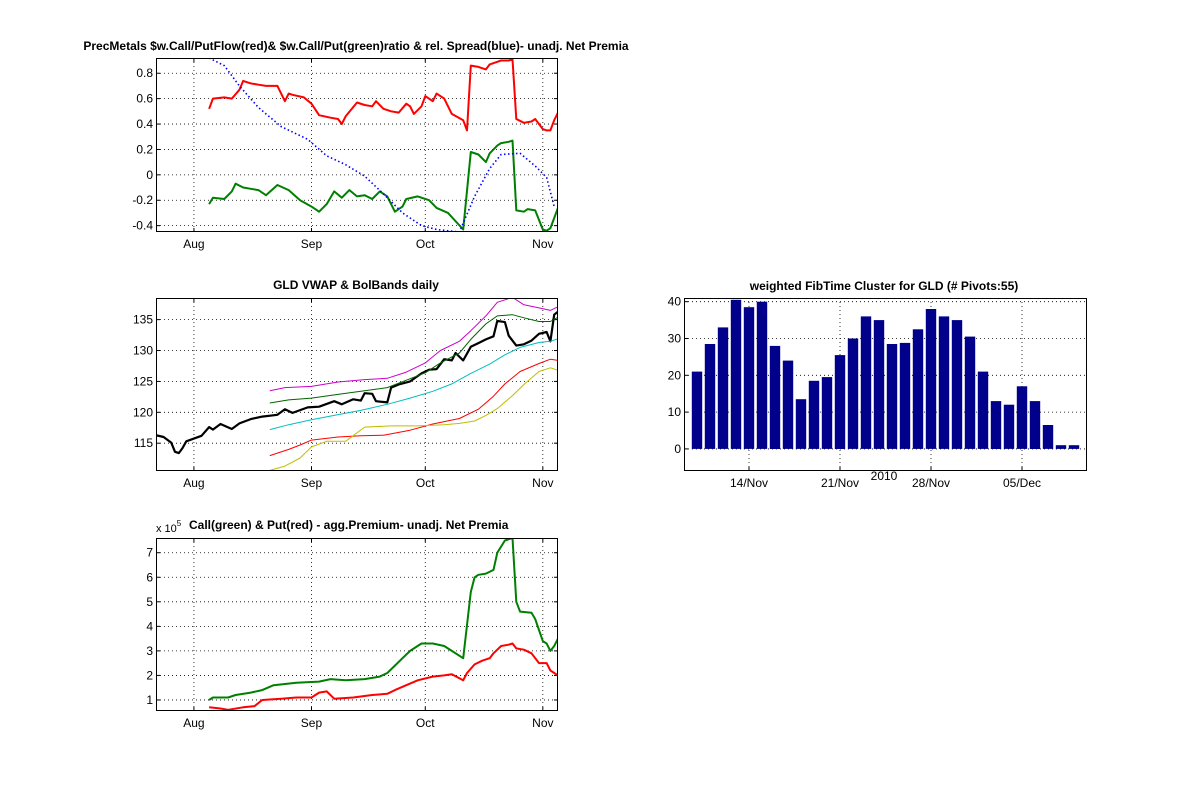 Image resolution: width=1201 pixels, height=800 pixels. Describe the element at coordinates (1022, 483) in the screenshot. I see `fib-x-tick-label: 05/Dec` at that location.